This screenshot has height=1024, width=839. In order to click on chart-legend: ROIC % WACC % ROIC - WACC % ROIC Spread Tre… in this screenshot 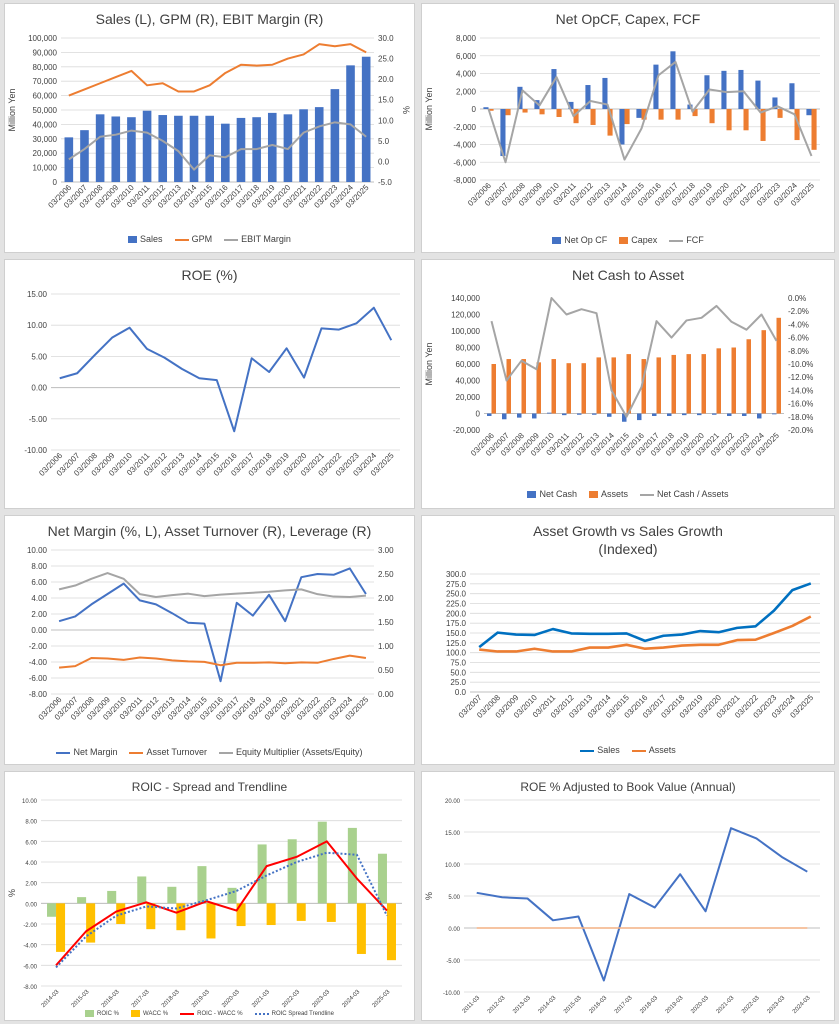, I will do `click(209, 1013)`.